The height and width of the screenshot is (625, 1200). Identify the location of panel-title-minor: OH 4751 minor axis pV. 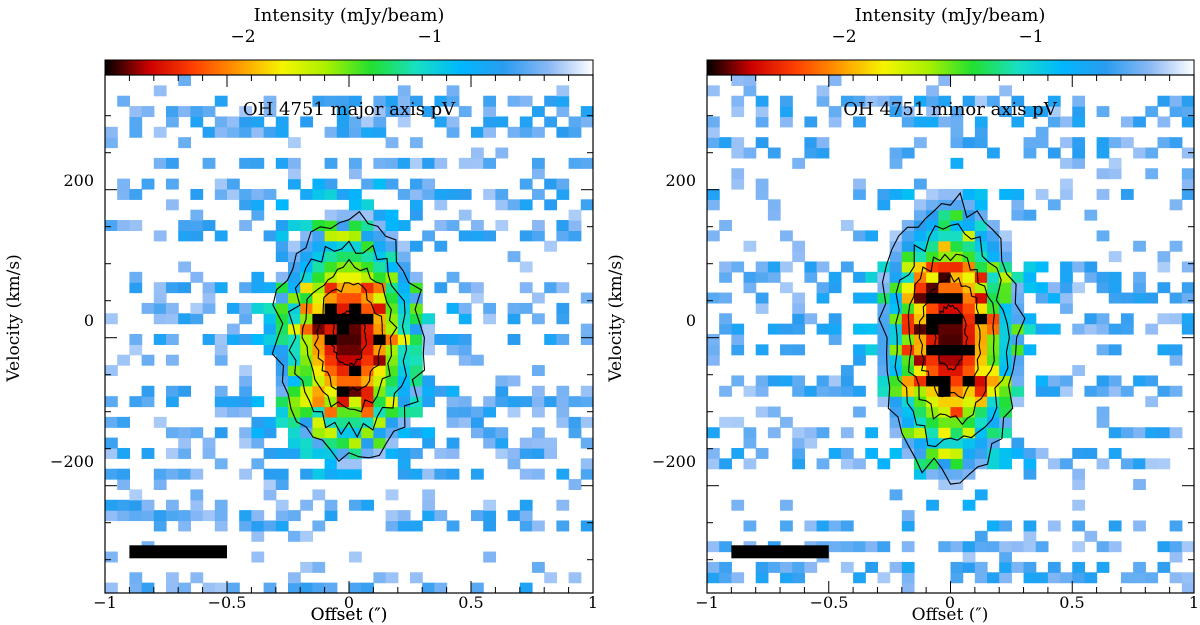
(950, 109).